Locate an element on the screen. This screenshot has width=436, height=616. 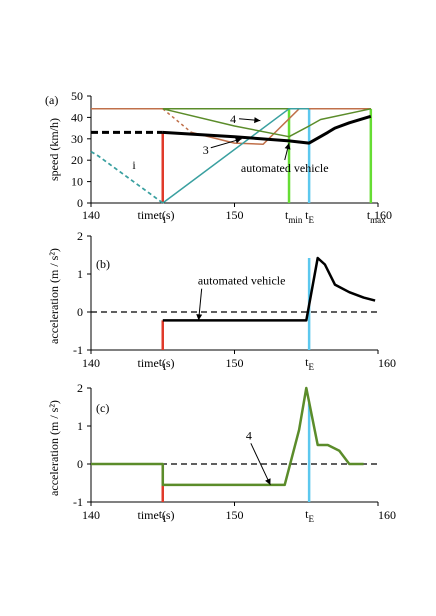
annotation-text: 3 is located at coordinates (206, 150).